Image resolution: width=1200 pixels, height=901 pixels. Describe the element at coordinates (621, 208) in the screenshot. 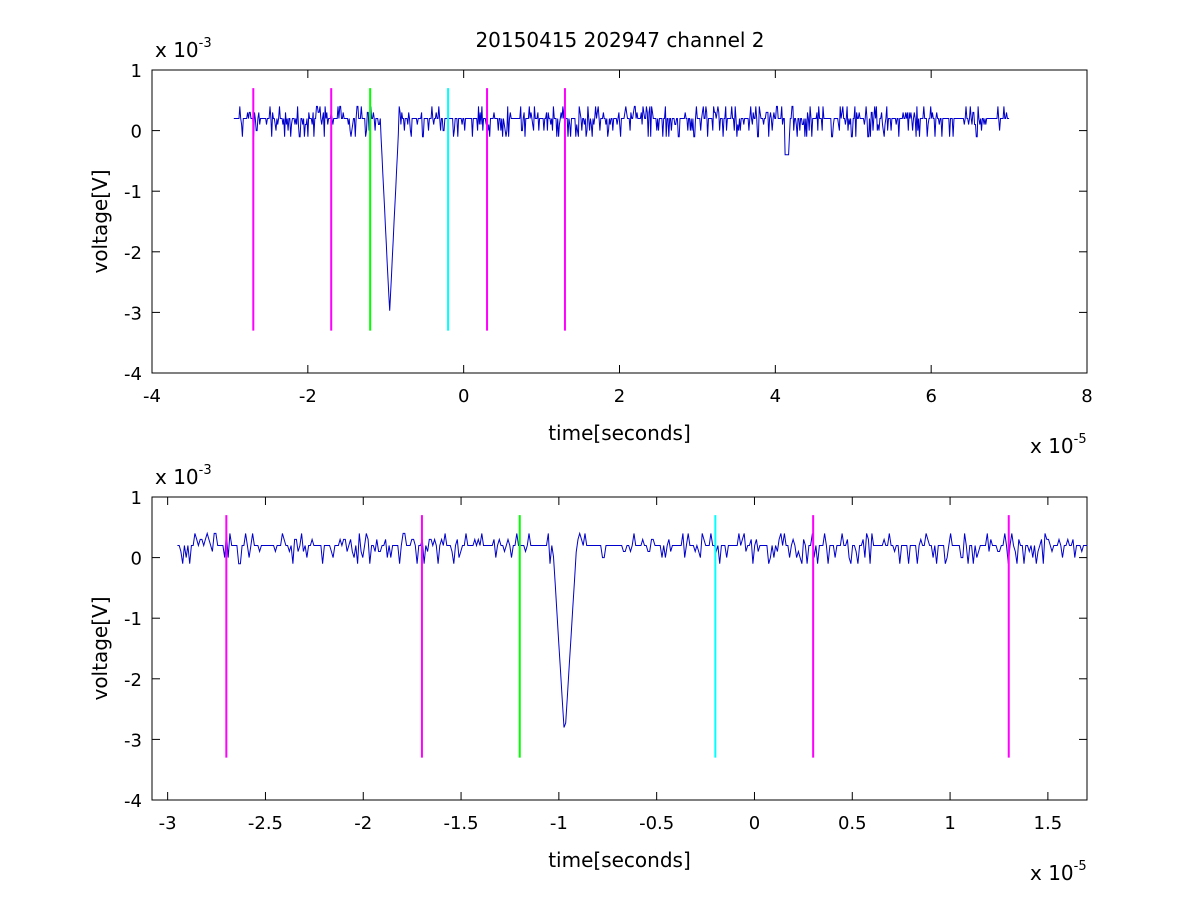

I see `signal-trace` at that location.